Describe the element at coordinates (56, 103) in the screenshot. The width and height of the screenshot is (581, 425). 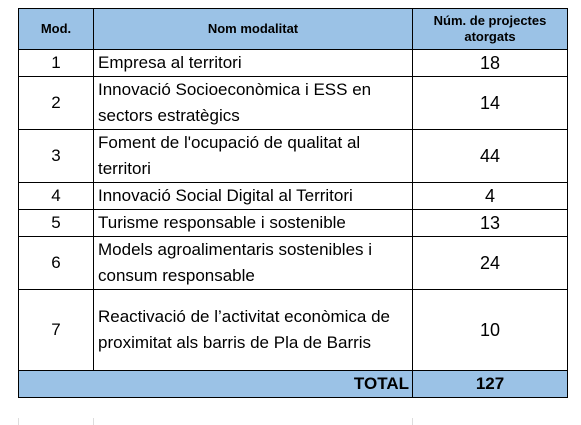
I see `cell: 2` at that location.